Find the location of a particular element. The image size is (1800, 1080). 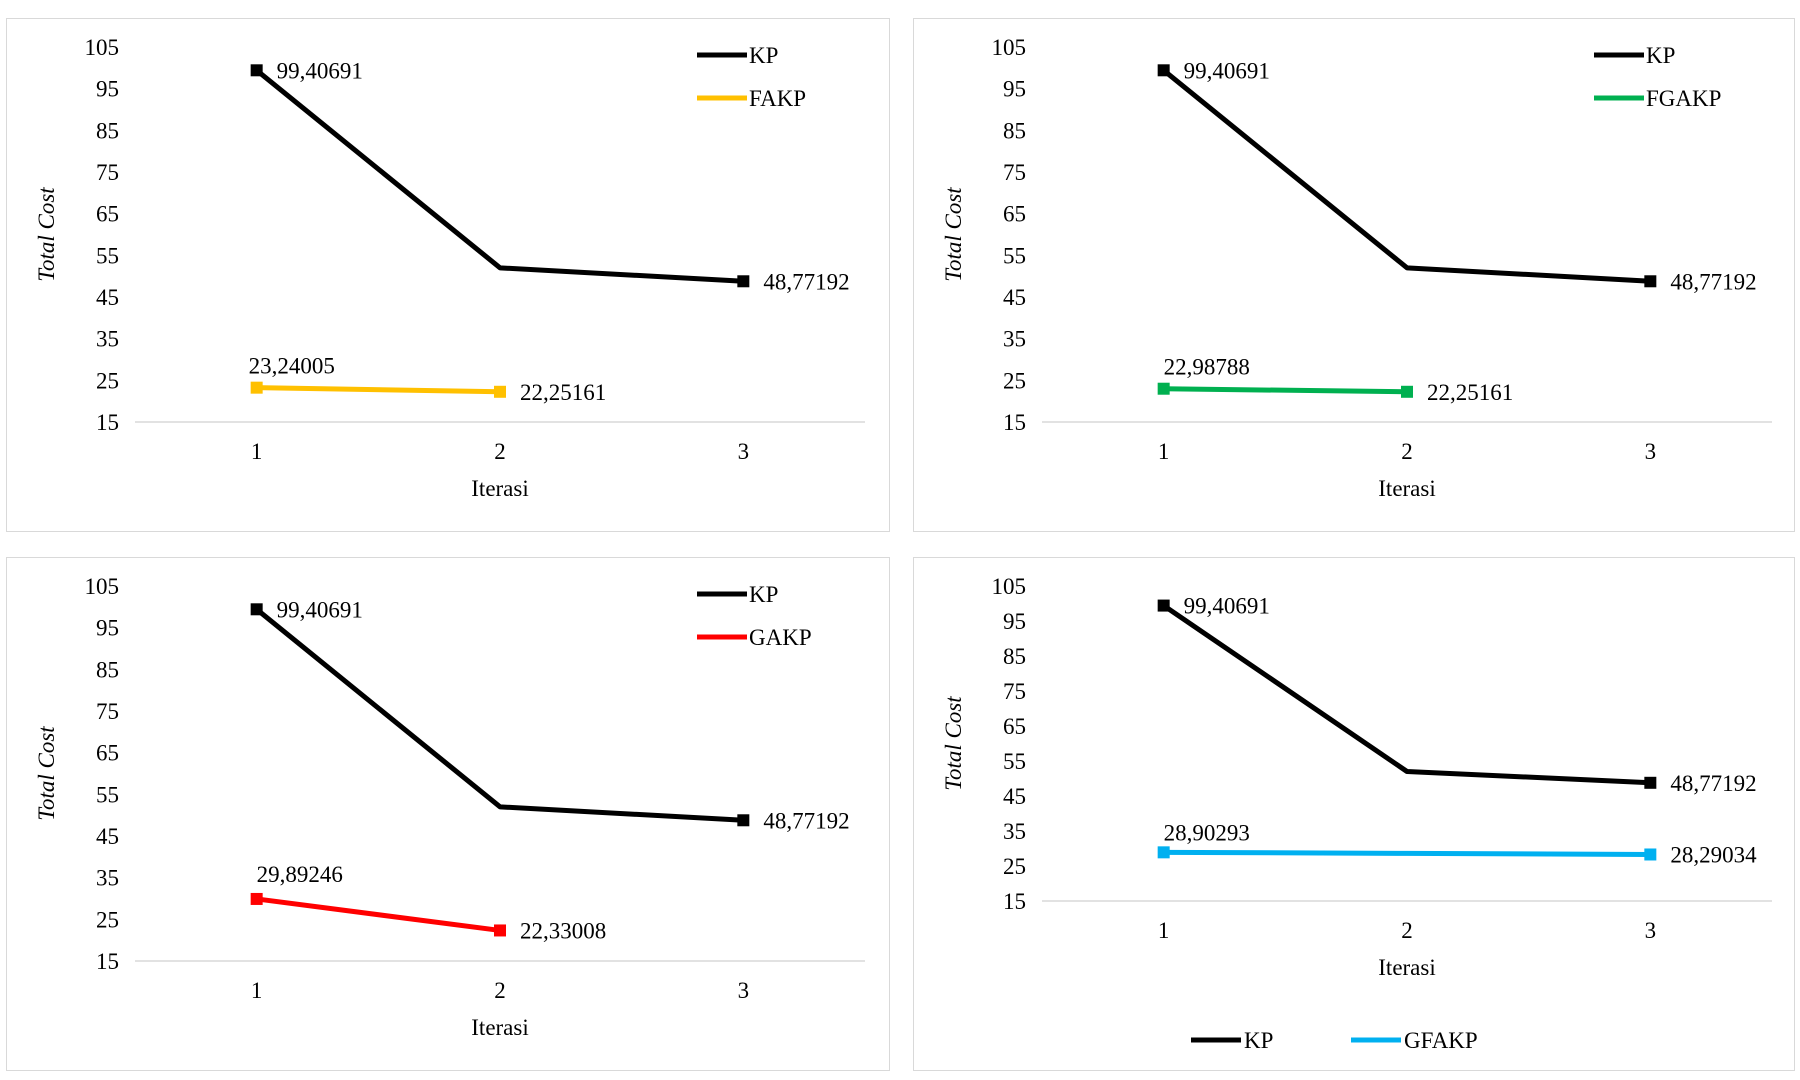

series-line-fgakp is located at coordinates (1285, 390).